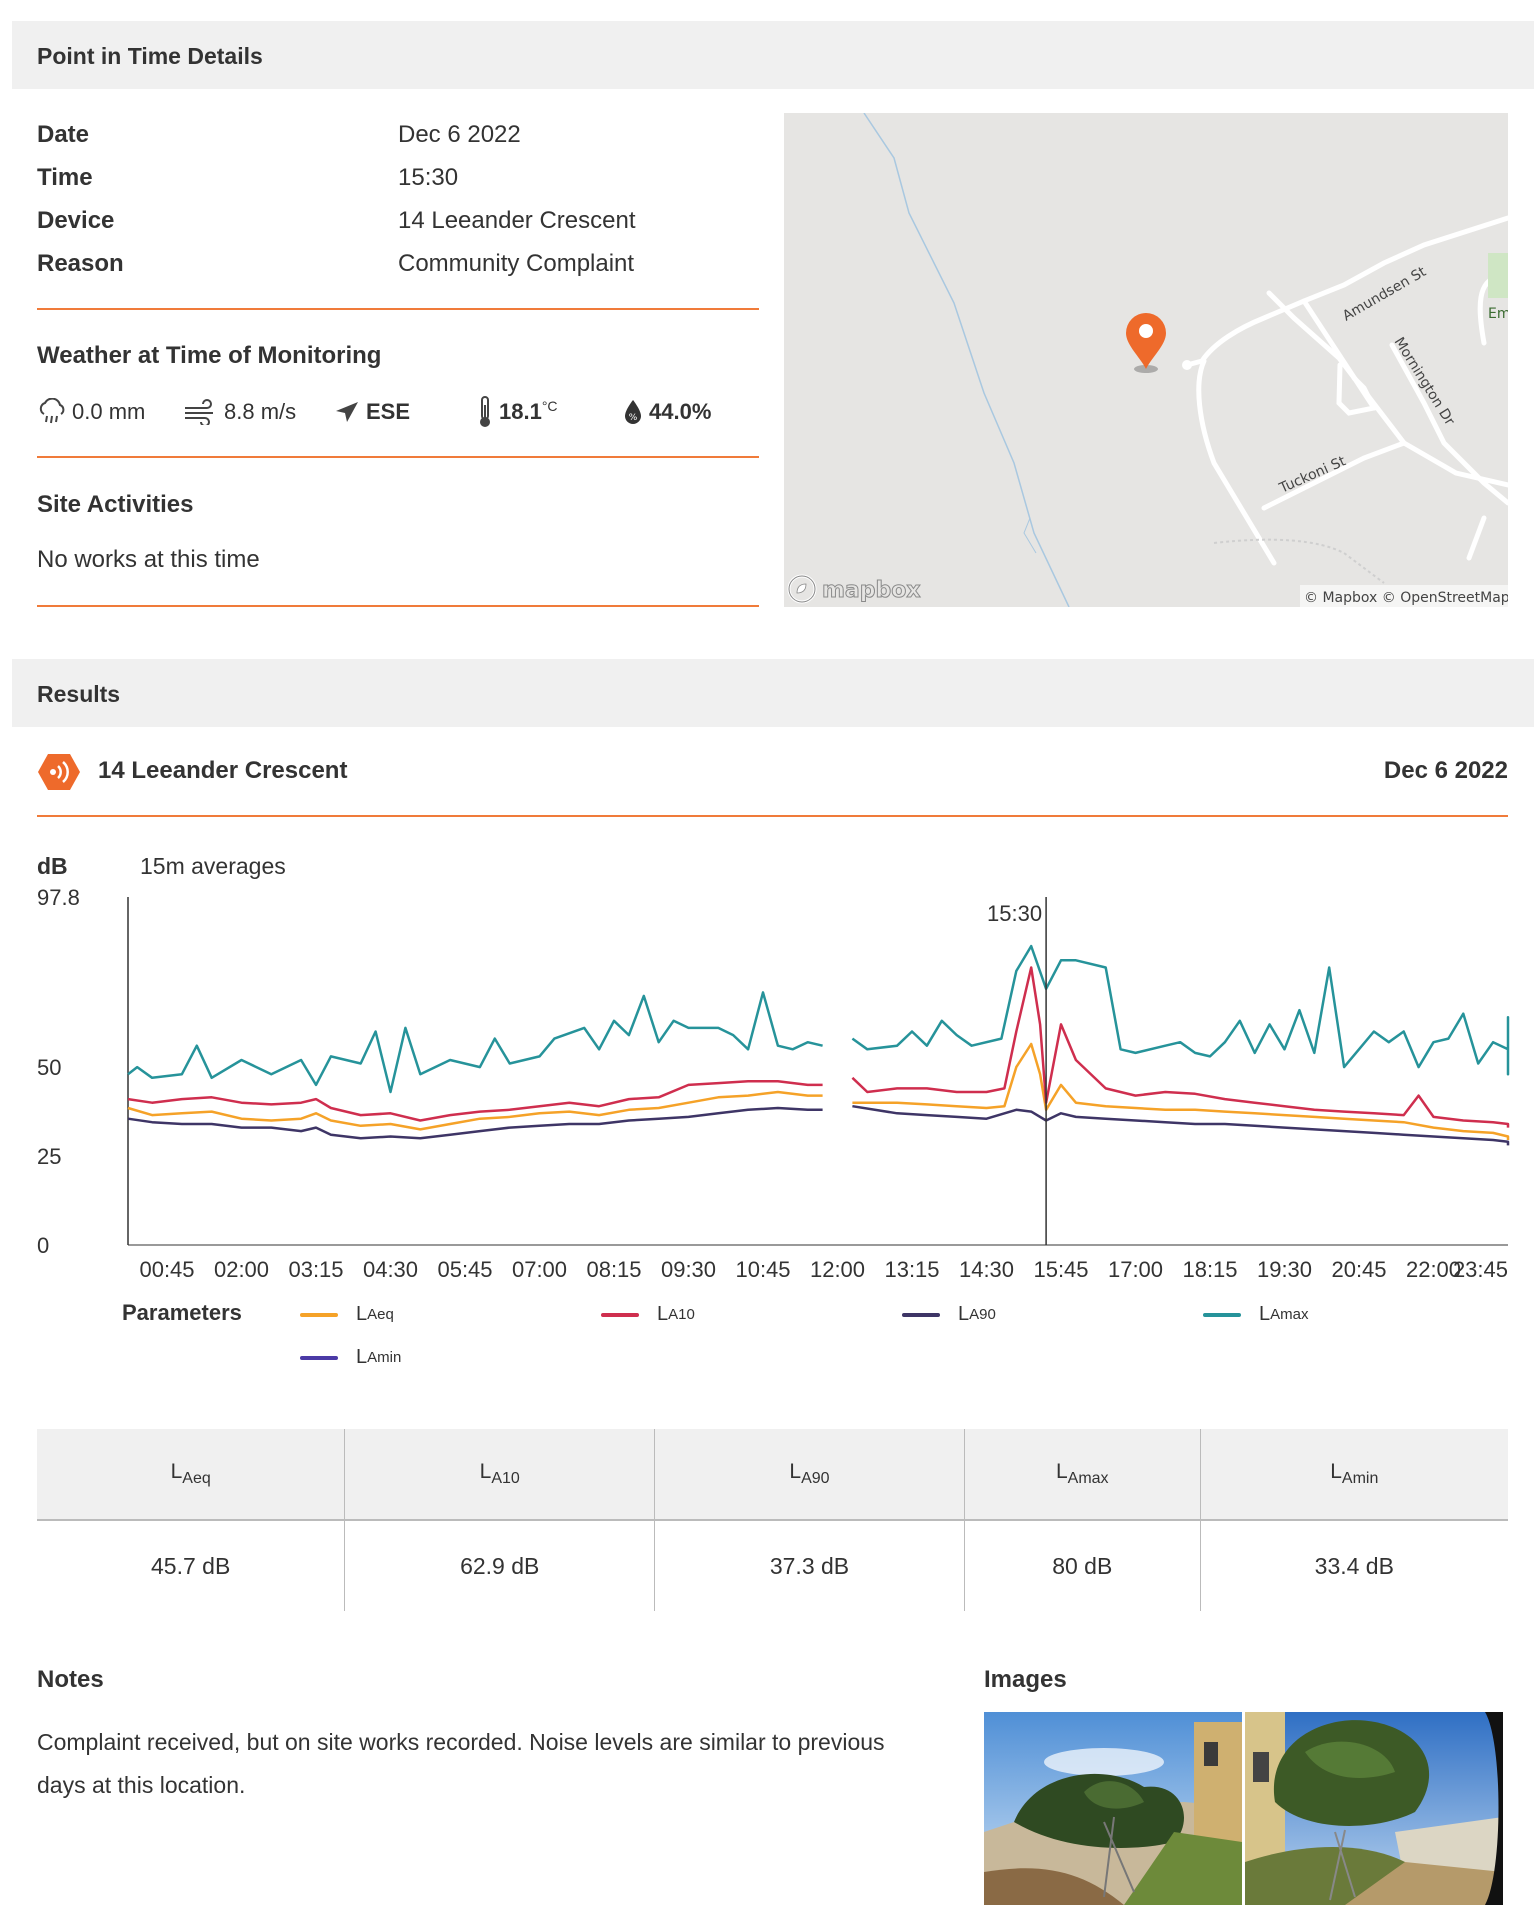 The width and height of the screenshot is (1534, 1926). I want to click on thermometer-icon, so click(485, 411).